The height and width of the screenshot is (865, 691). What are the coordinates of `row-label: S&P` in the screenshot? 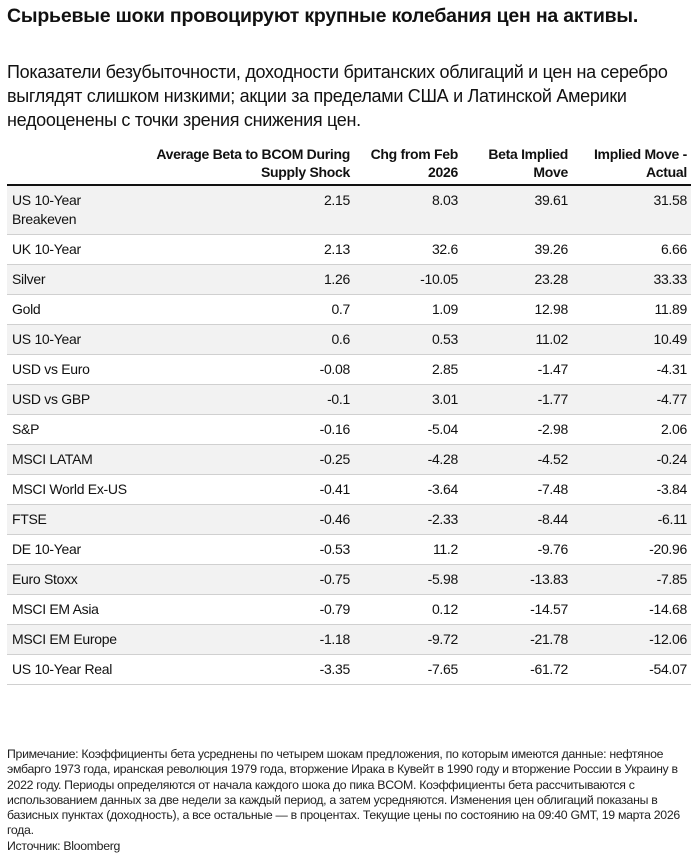 It's located at (76, 429).